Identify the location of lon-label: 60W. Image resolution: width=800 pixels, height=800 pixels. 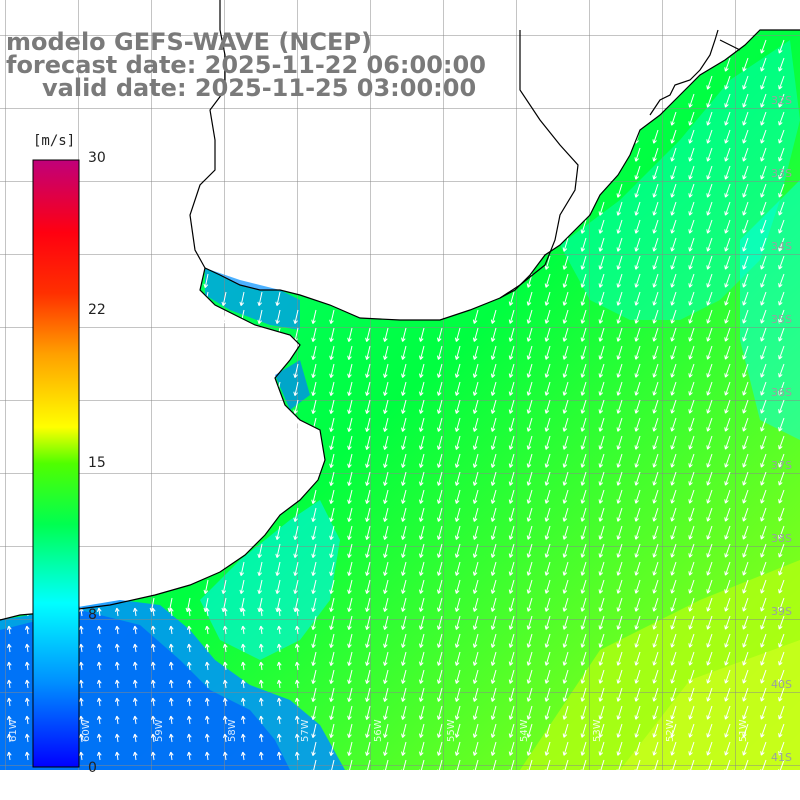
(86, 730).